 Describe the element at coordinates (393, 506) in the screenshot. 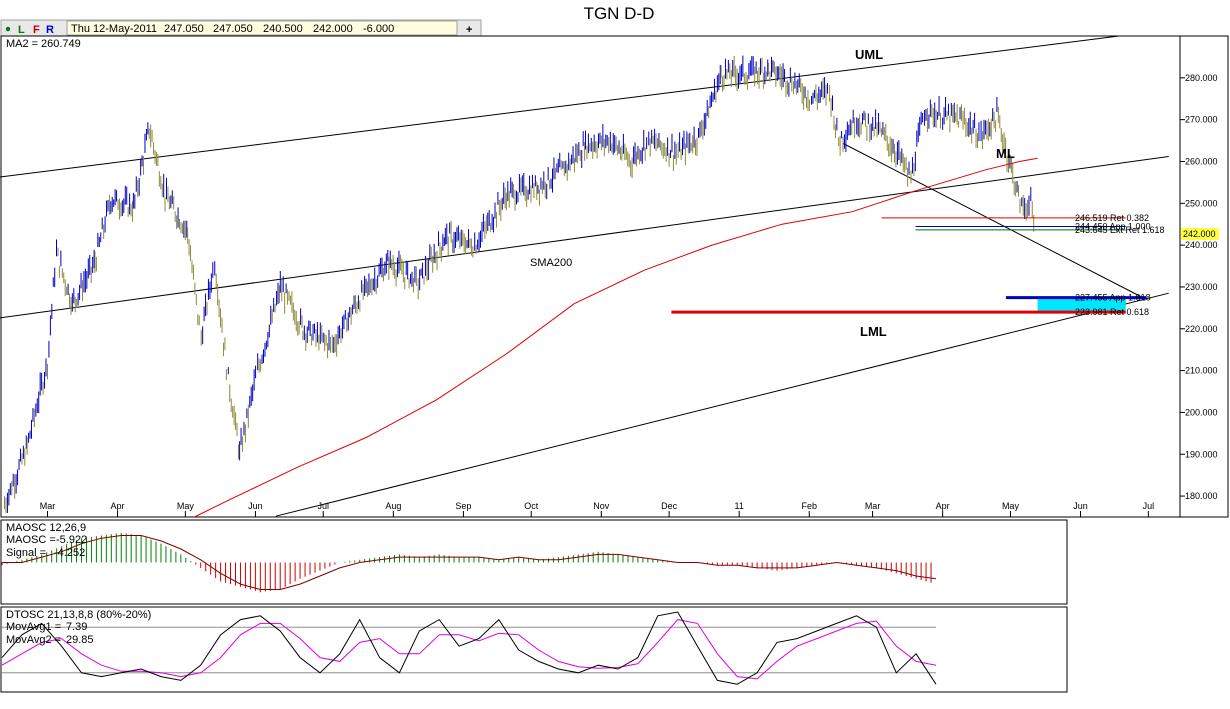

I see `month-label: Aug` at that location.